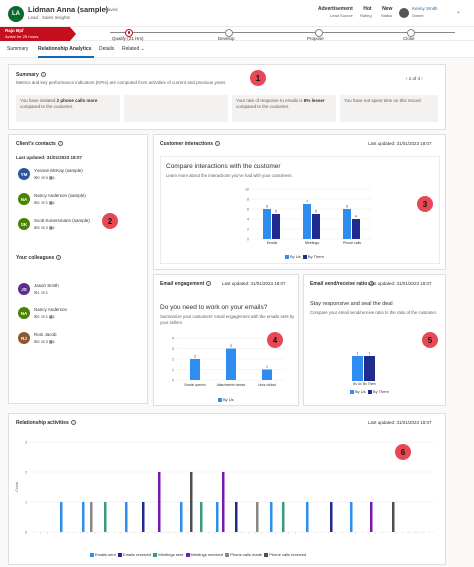  Describe the element at coordinates (18, 49) in the screenshot. I see `tab-summary: Summary` at that location.